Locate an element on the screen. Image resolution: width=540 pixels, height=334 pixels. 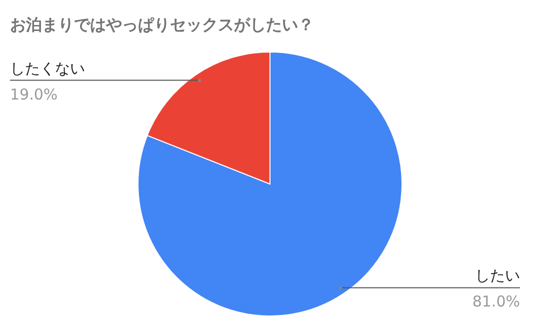
data-label: 81.0% is located at coordinates (496, 301).